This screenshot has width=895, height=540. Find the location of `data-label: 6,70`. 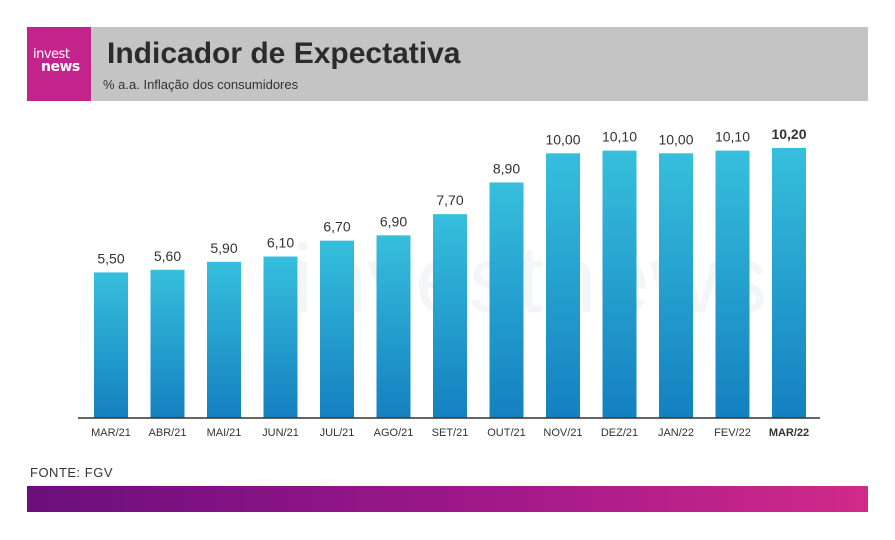

data-label: 6,70 is located at coordinates (336, 227).